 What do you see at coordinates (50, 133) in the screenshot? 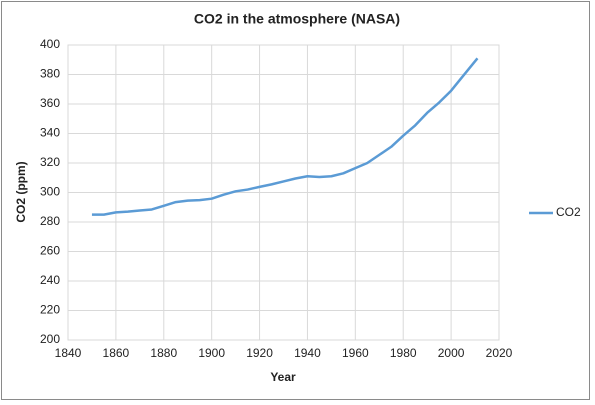
I see `y-tick-label: 340` at bounding box center [50, 133].